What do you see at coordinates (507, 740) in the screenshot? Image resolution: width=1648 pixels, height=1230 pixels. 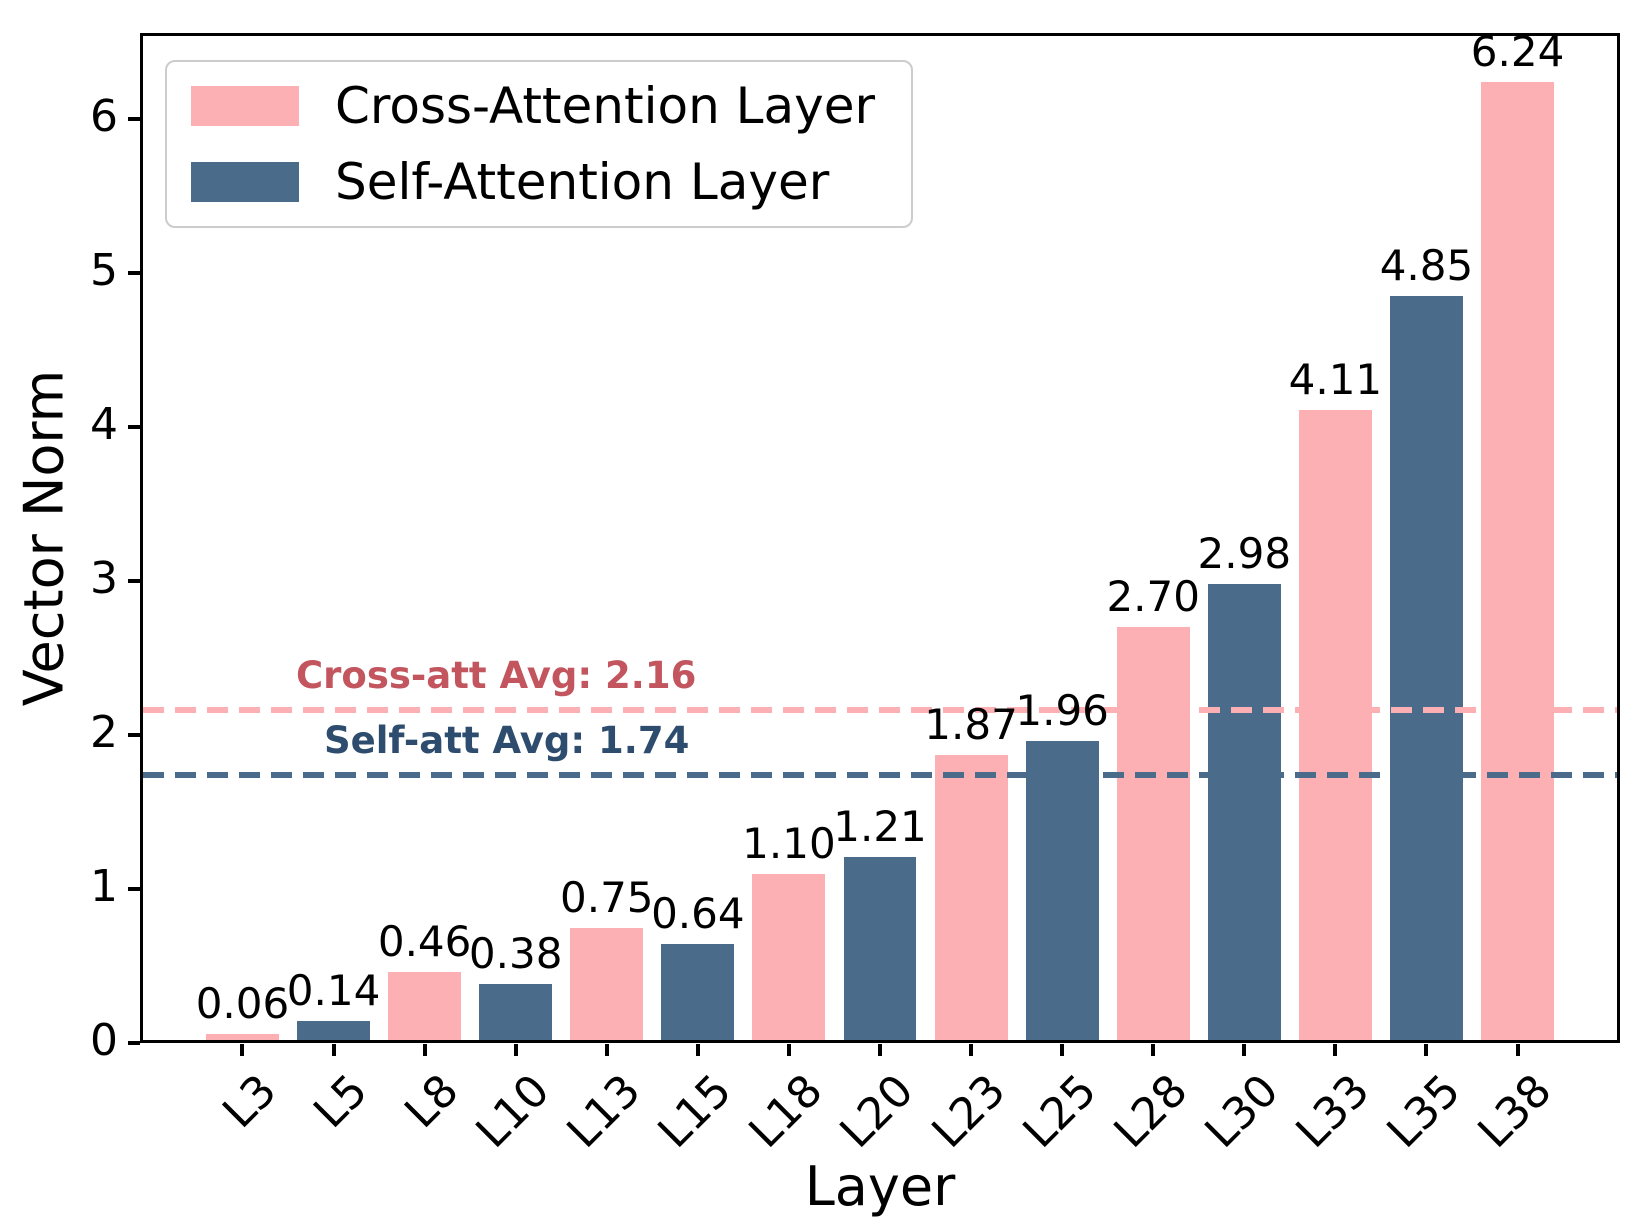 I see `self-att-avg-label: Self-att Avg: 1.74` at bounding box center [507, 740].